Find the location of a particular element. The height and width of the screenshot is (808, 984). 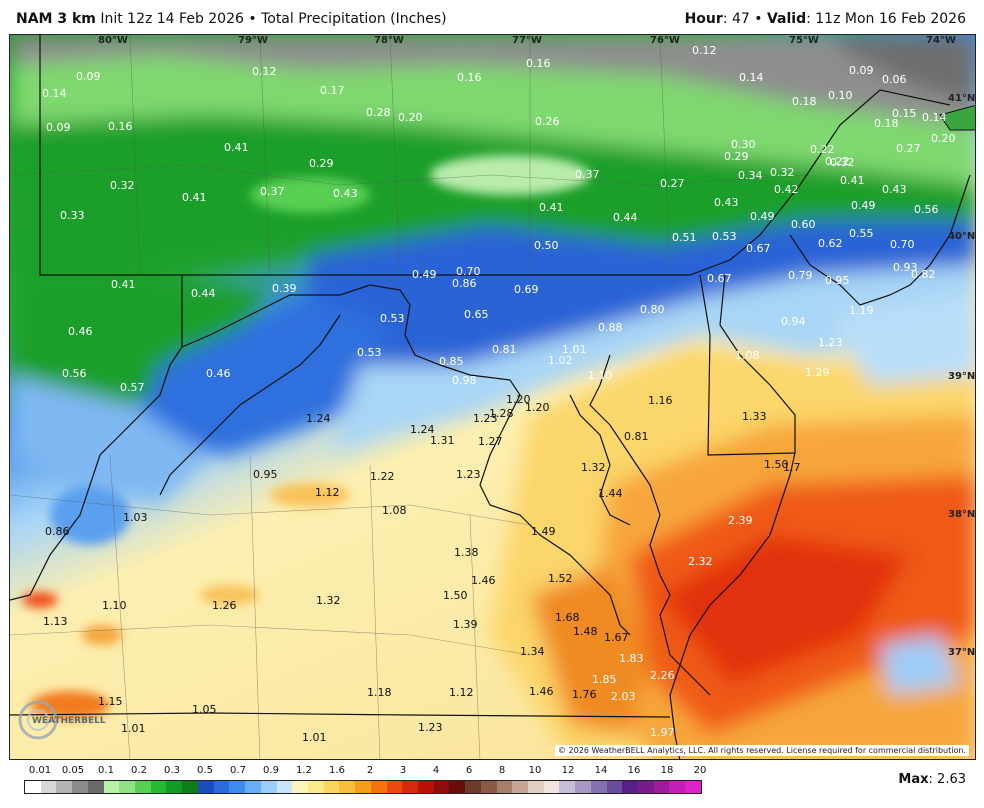

precip-value-label: 0.86 is located at coordinates (57, 531).